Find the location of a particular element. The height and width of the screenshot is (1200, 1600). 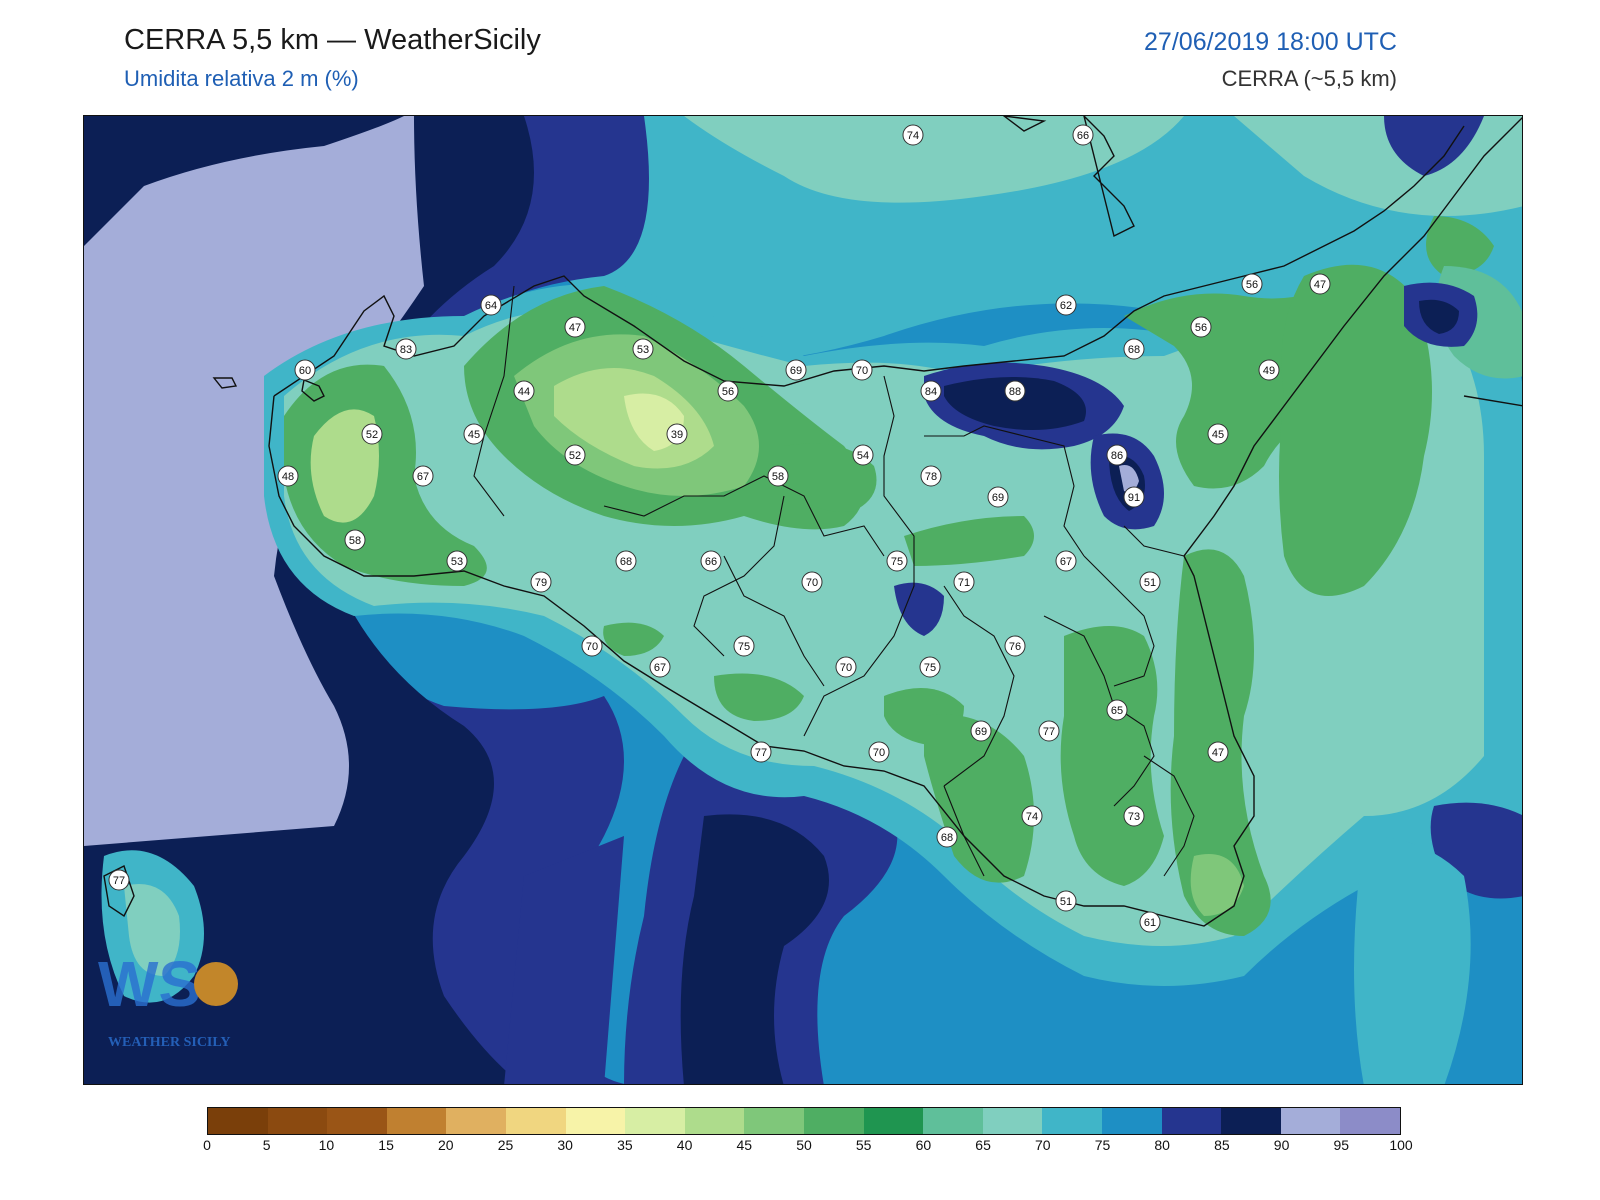

station-value: 48 is located at coordinates (288, 477).